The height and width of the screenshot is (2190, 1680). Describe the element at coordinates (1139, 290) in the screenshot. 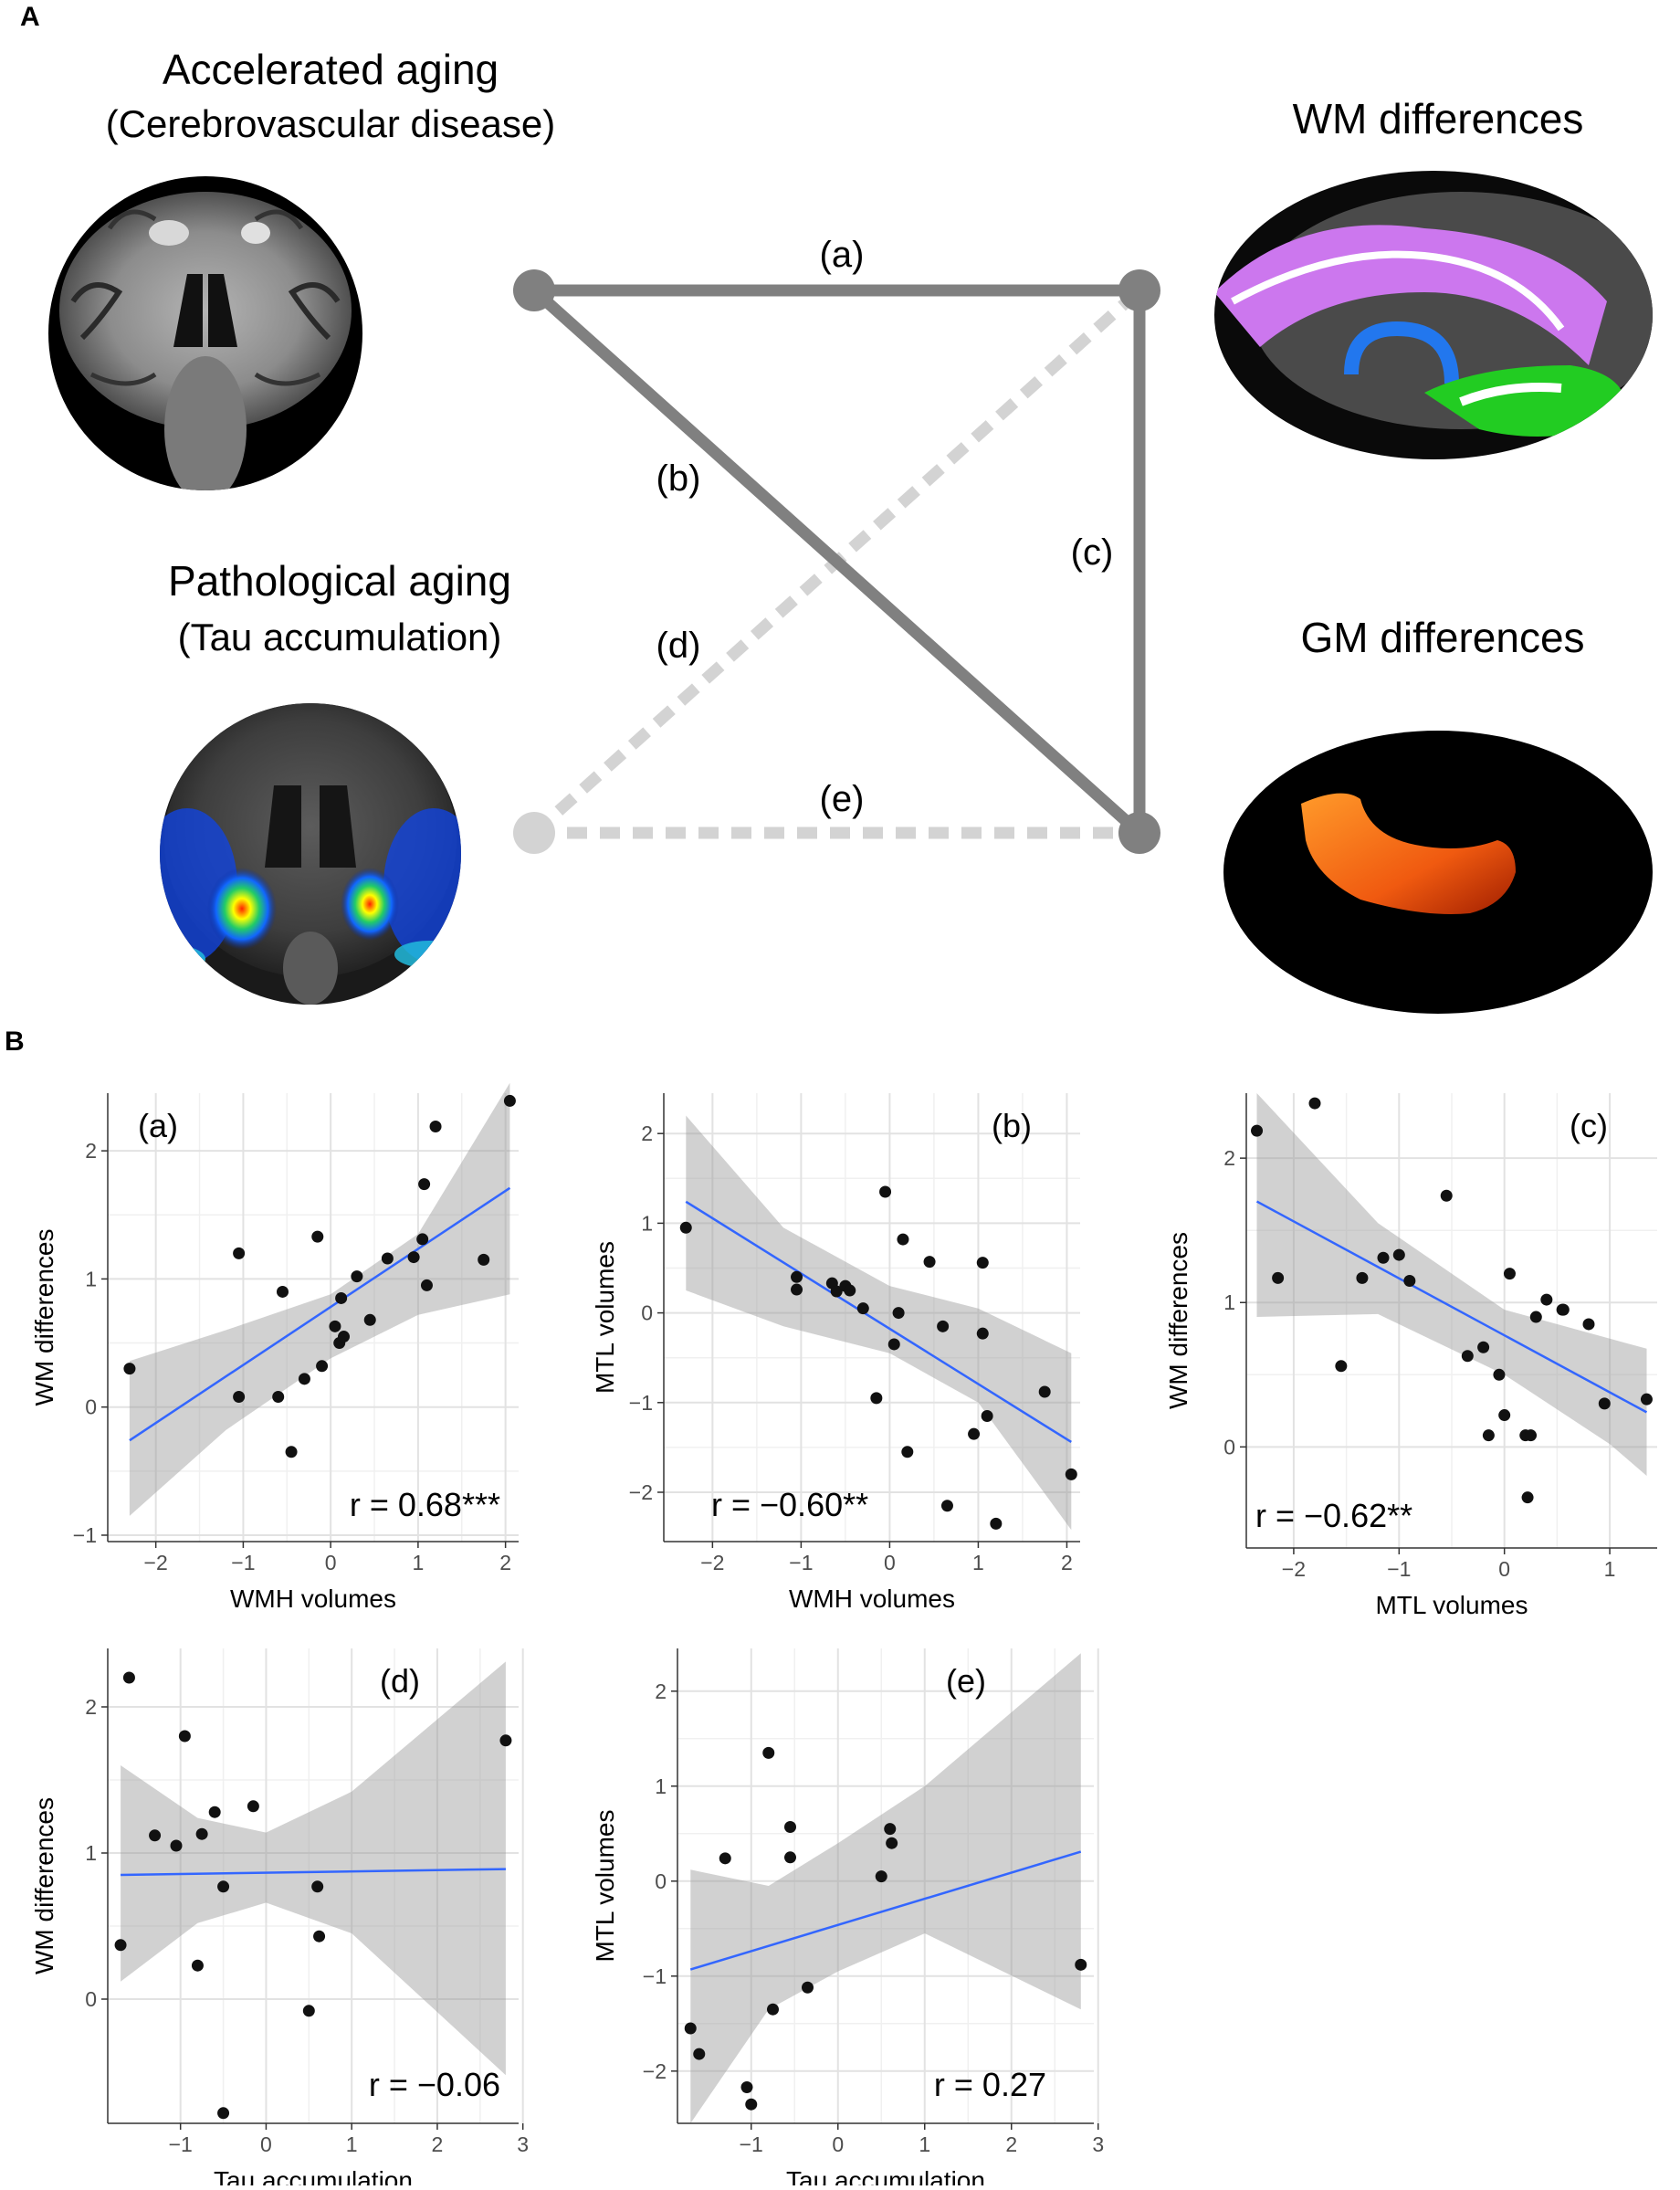

I see `node-wm` at that location.